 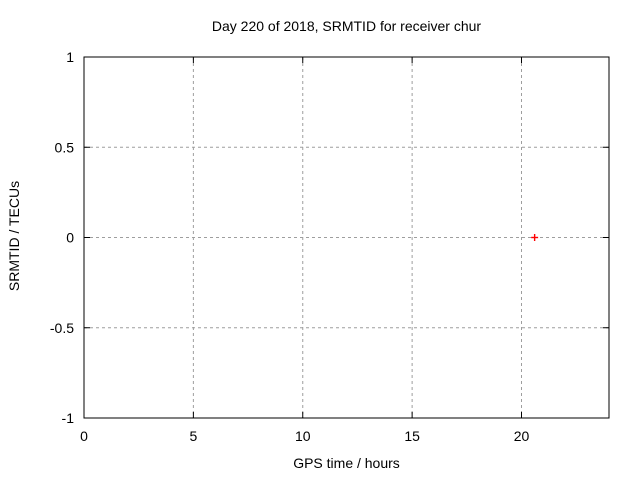 I want to click on x-tick-label: 0, so click(x=84, y=436).